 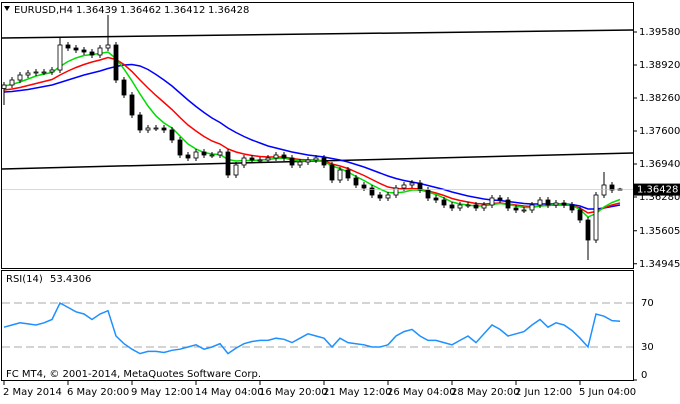 I want to click on x-tick-label: 2 Jun 12:00, so click(x=543, y=392).